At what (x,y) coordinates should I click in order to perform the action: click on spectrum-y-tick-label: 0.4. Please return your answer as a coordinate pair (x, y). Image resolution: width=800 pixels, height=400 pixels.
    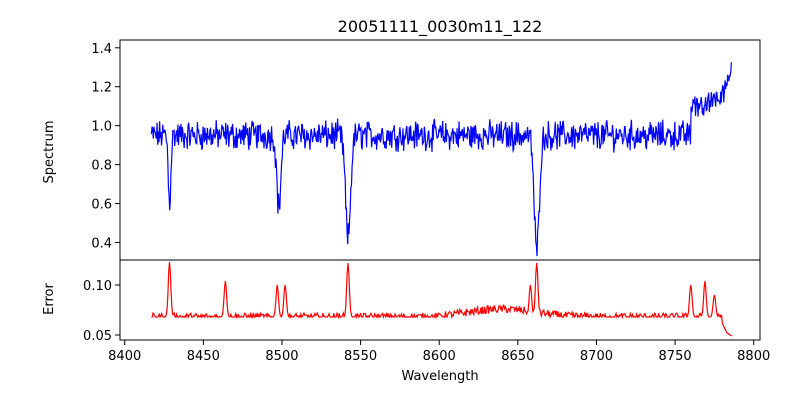
    Looking at the image, I should click on (101, 243).